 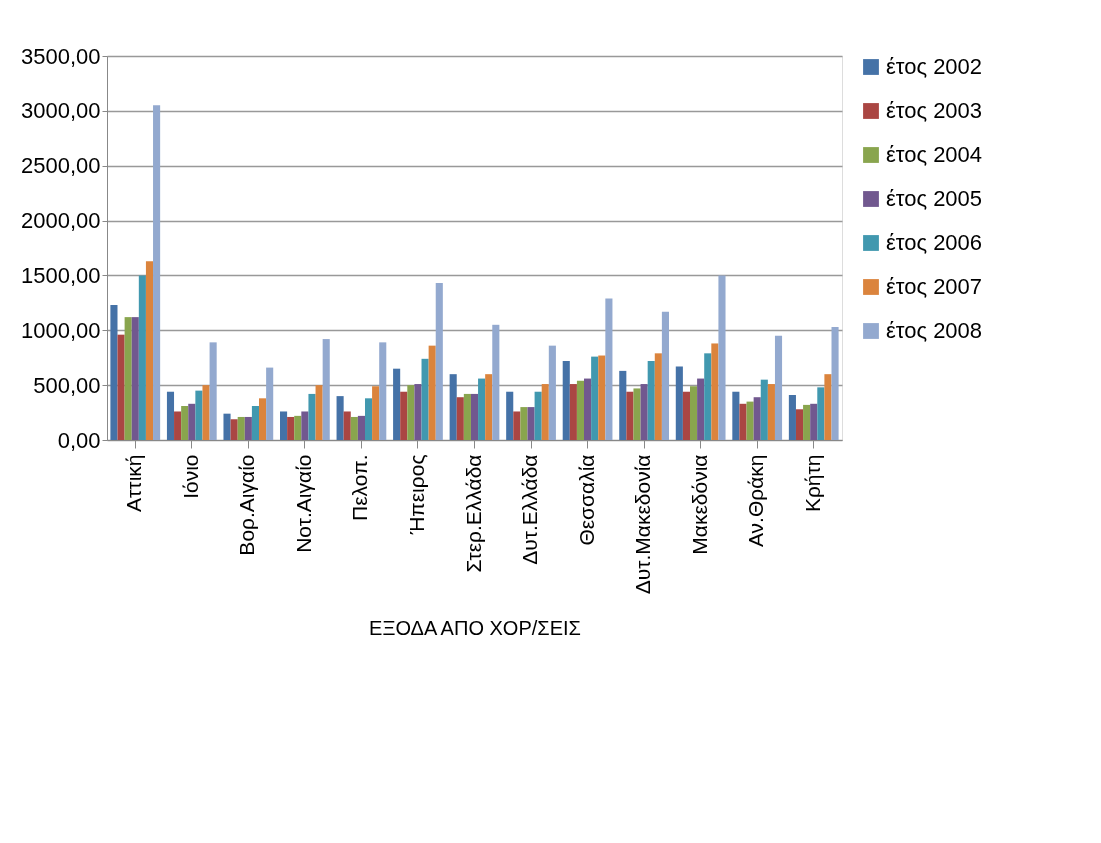 What do you see at coordinates (303, 503) in the screenshot?
I see `x-tick-label: Νοτ.Αιγαίο` at bounding box center [303, 503].